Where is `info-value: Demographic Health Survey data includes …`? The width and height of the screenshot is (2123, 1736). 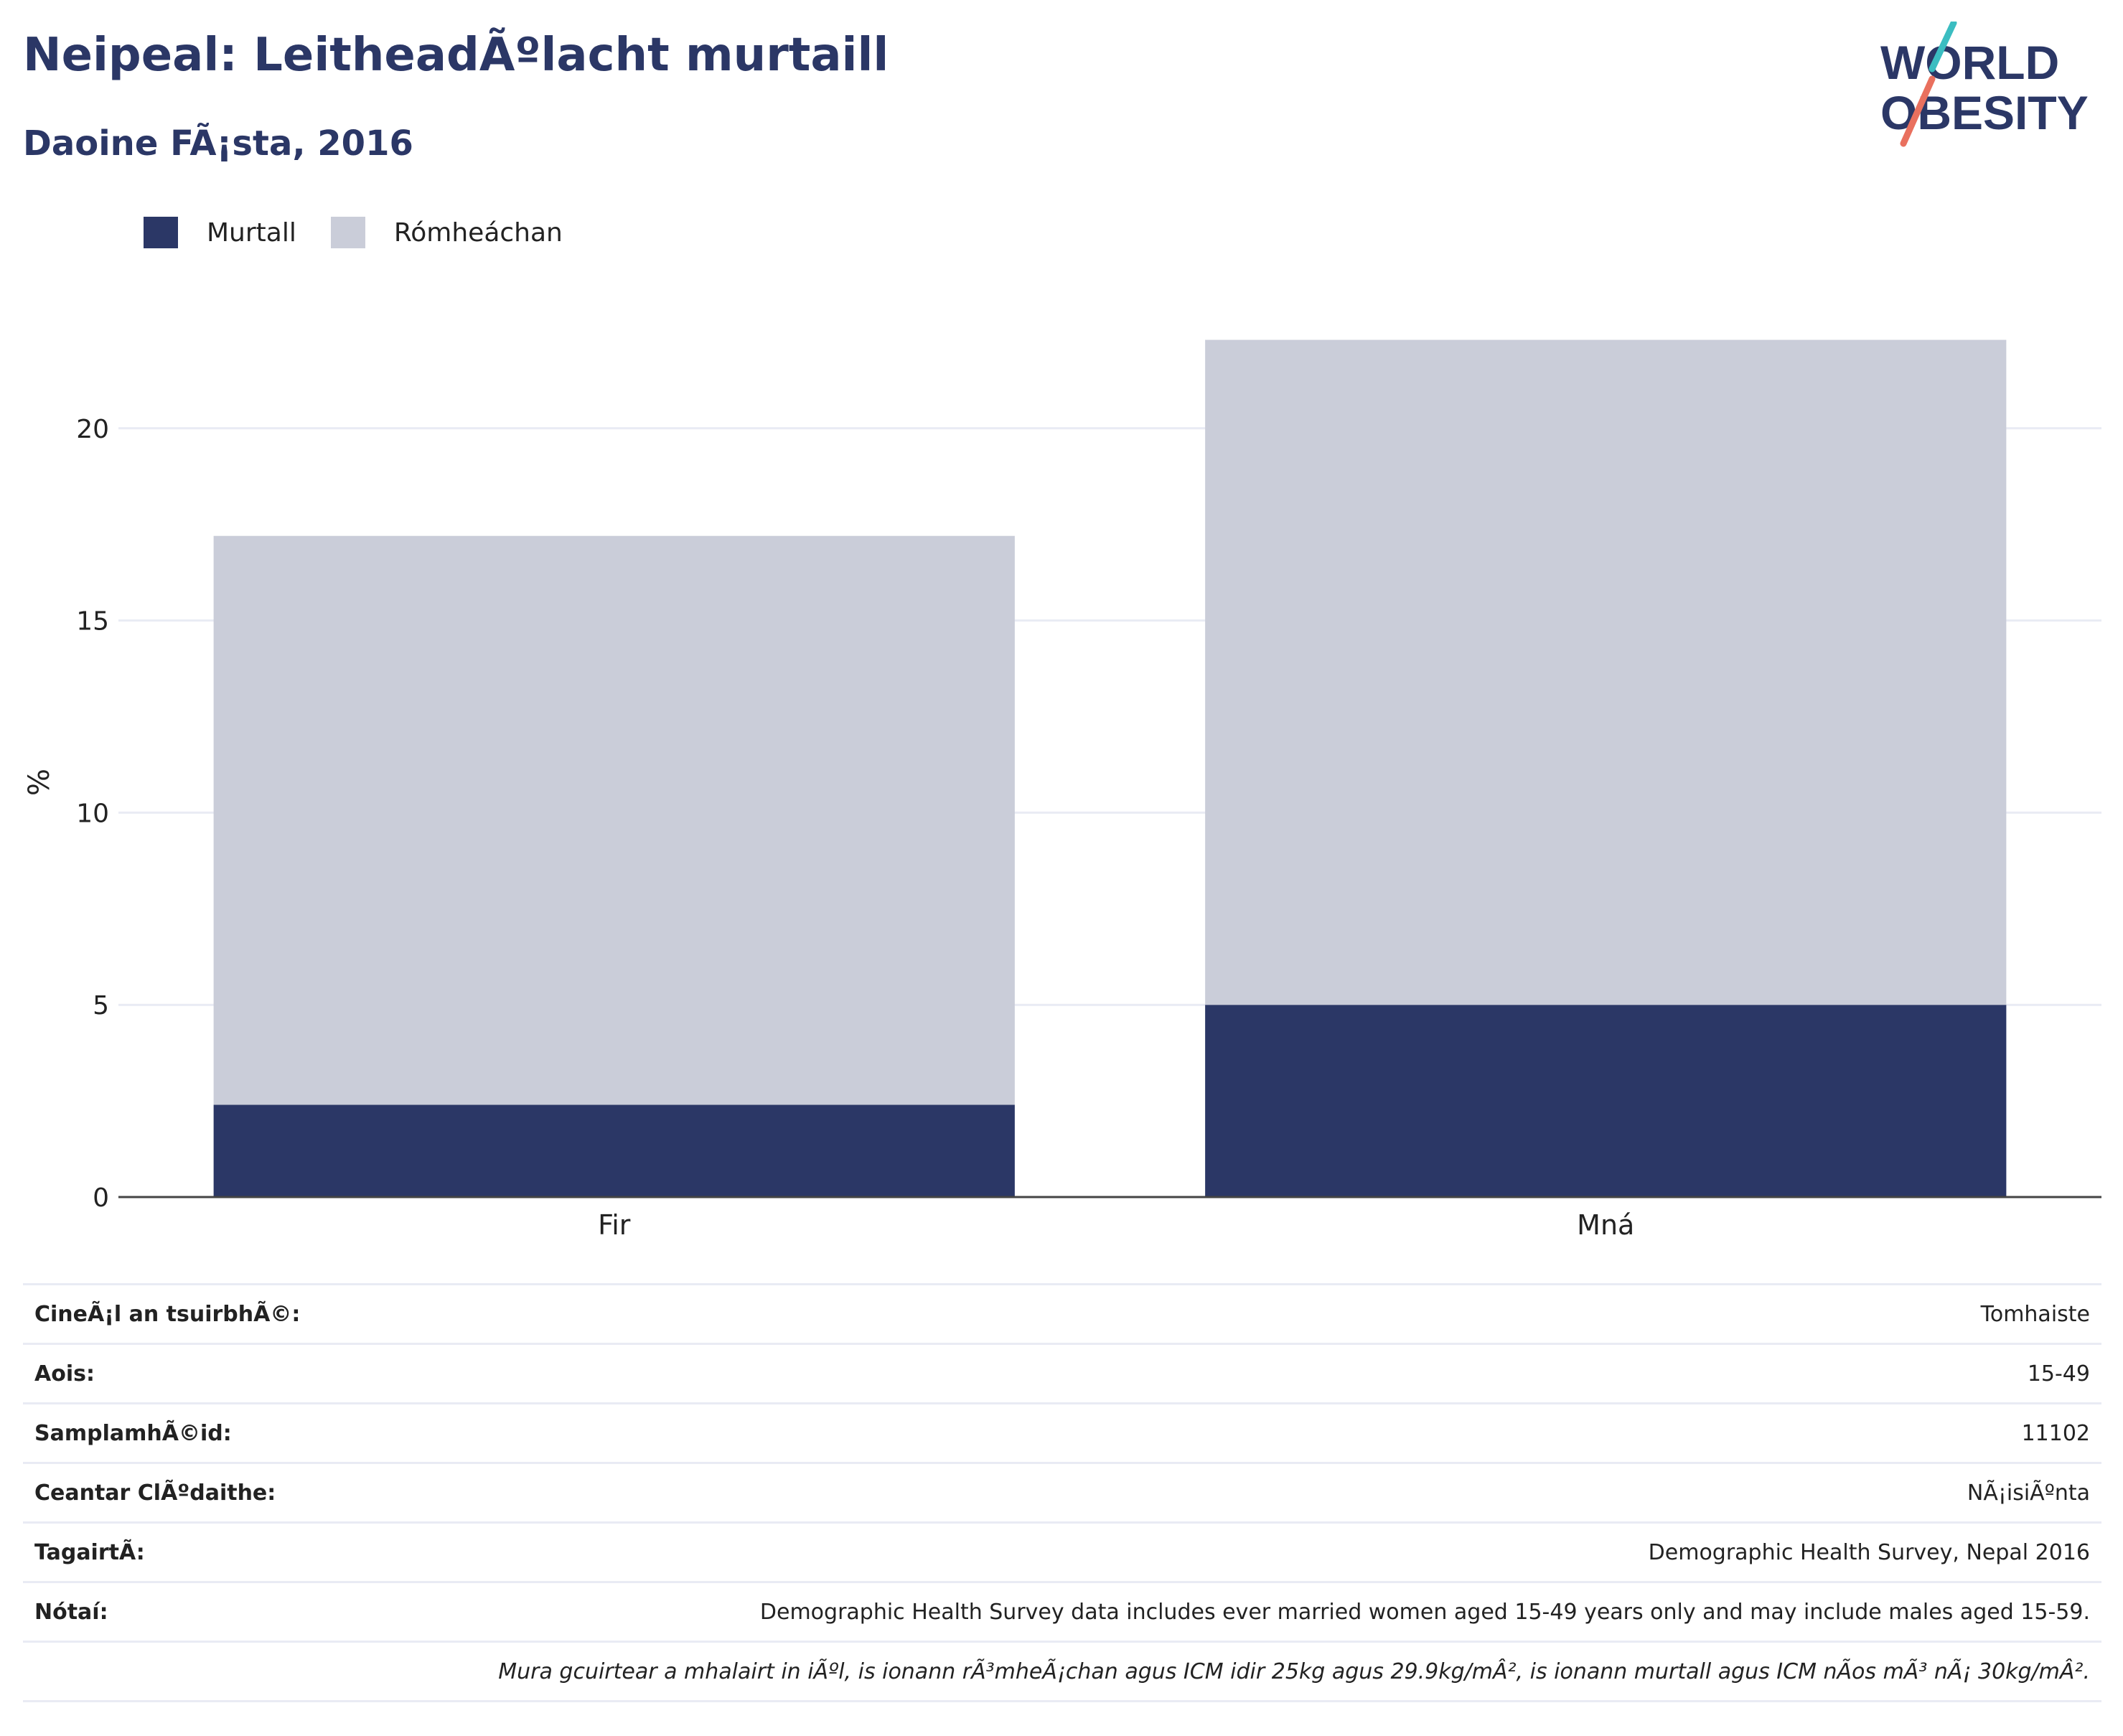
info-value: Demographic Health Survey data includes … is located at coordinates (1244, 1611).